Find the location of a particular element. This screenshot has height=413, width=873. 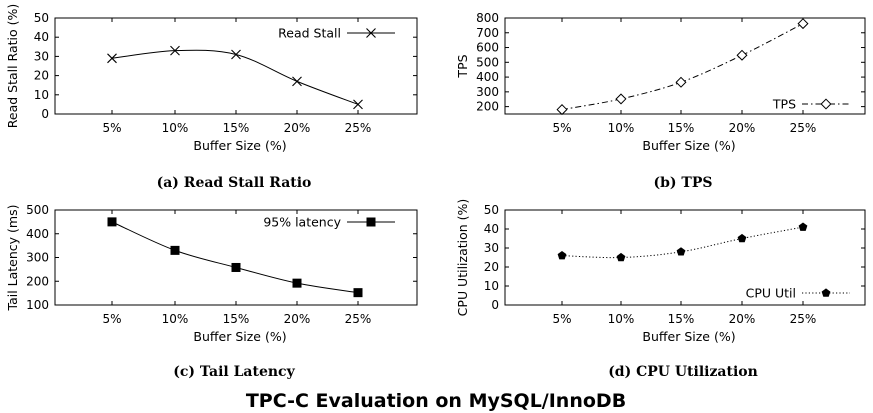

y-tick-label: 700 is located at coordinates (487, 33).